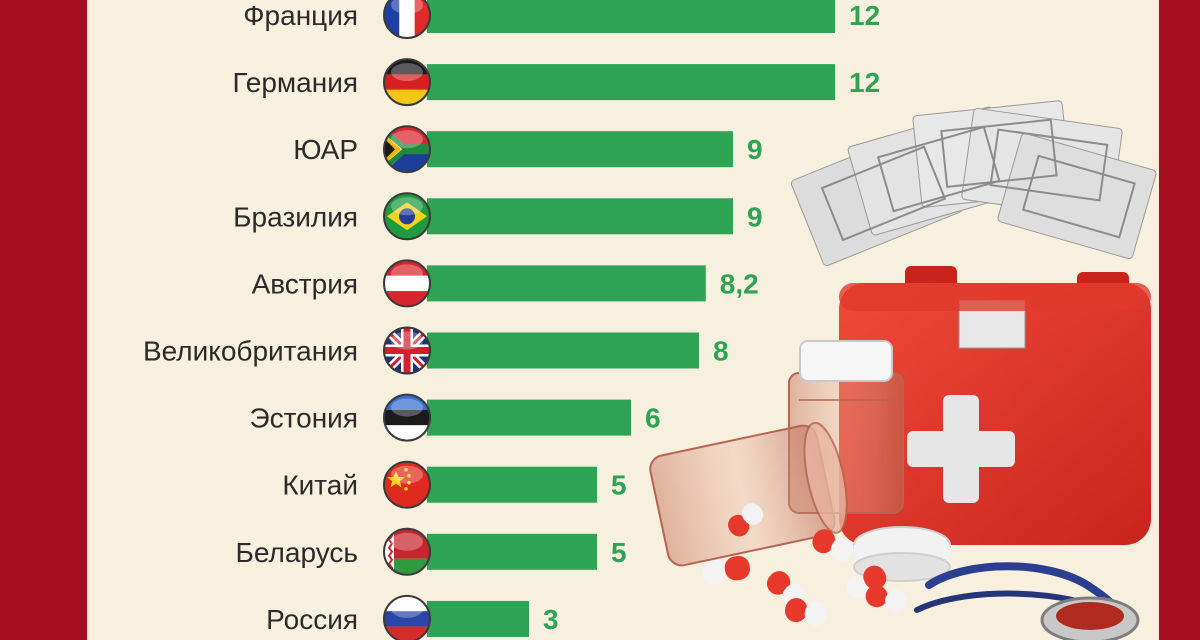  Describe the element at coordinates (325, 149) in the screenshot. I see `category-label: ЮАР` at that location.